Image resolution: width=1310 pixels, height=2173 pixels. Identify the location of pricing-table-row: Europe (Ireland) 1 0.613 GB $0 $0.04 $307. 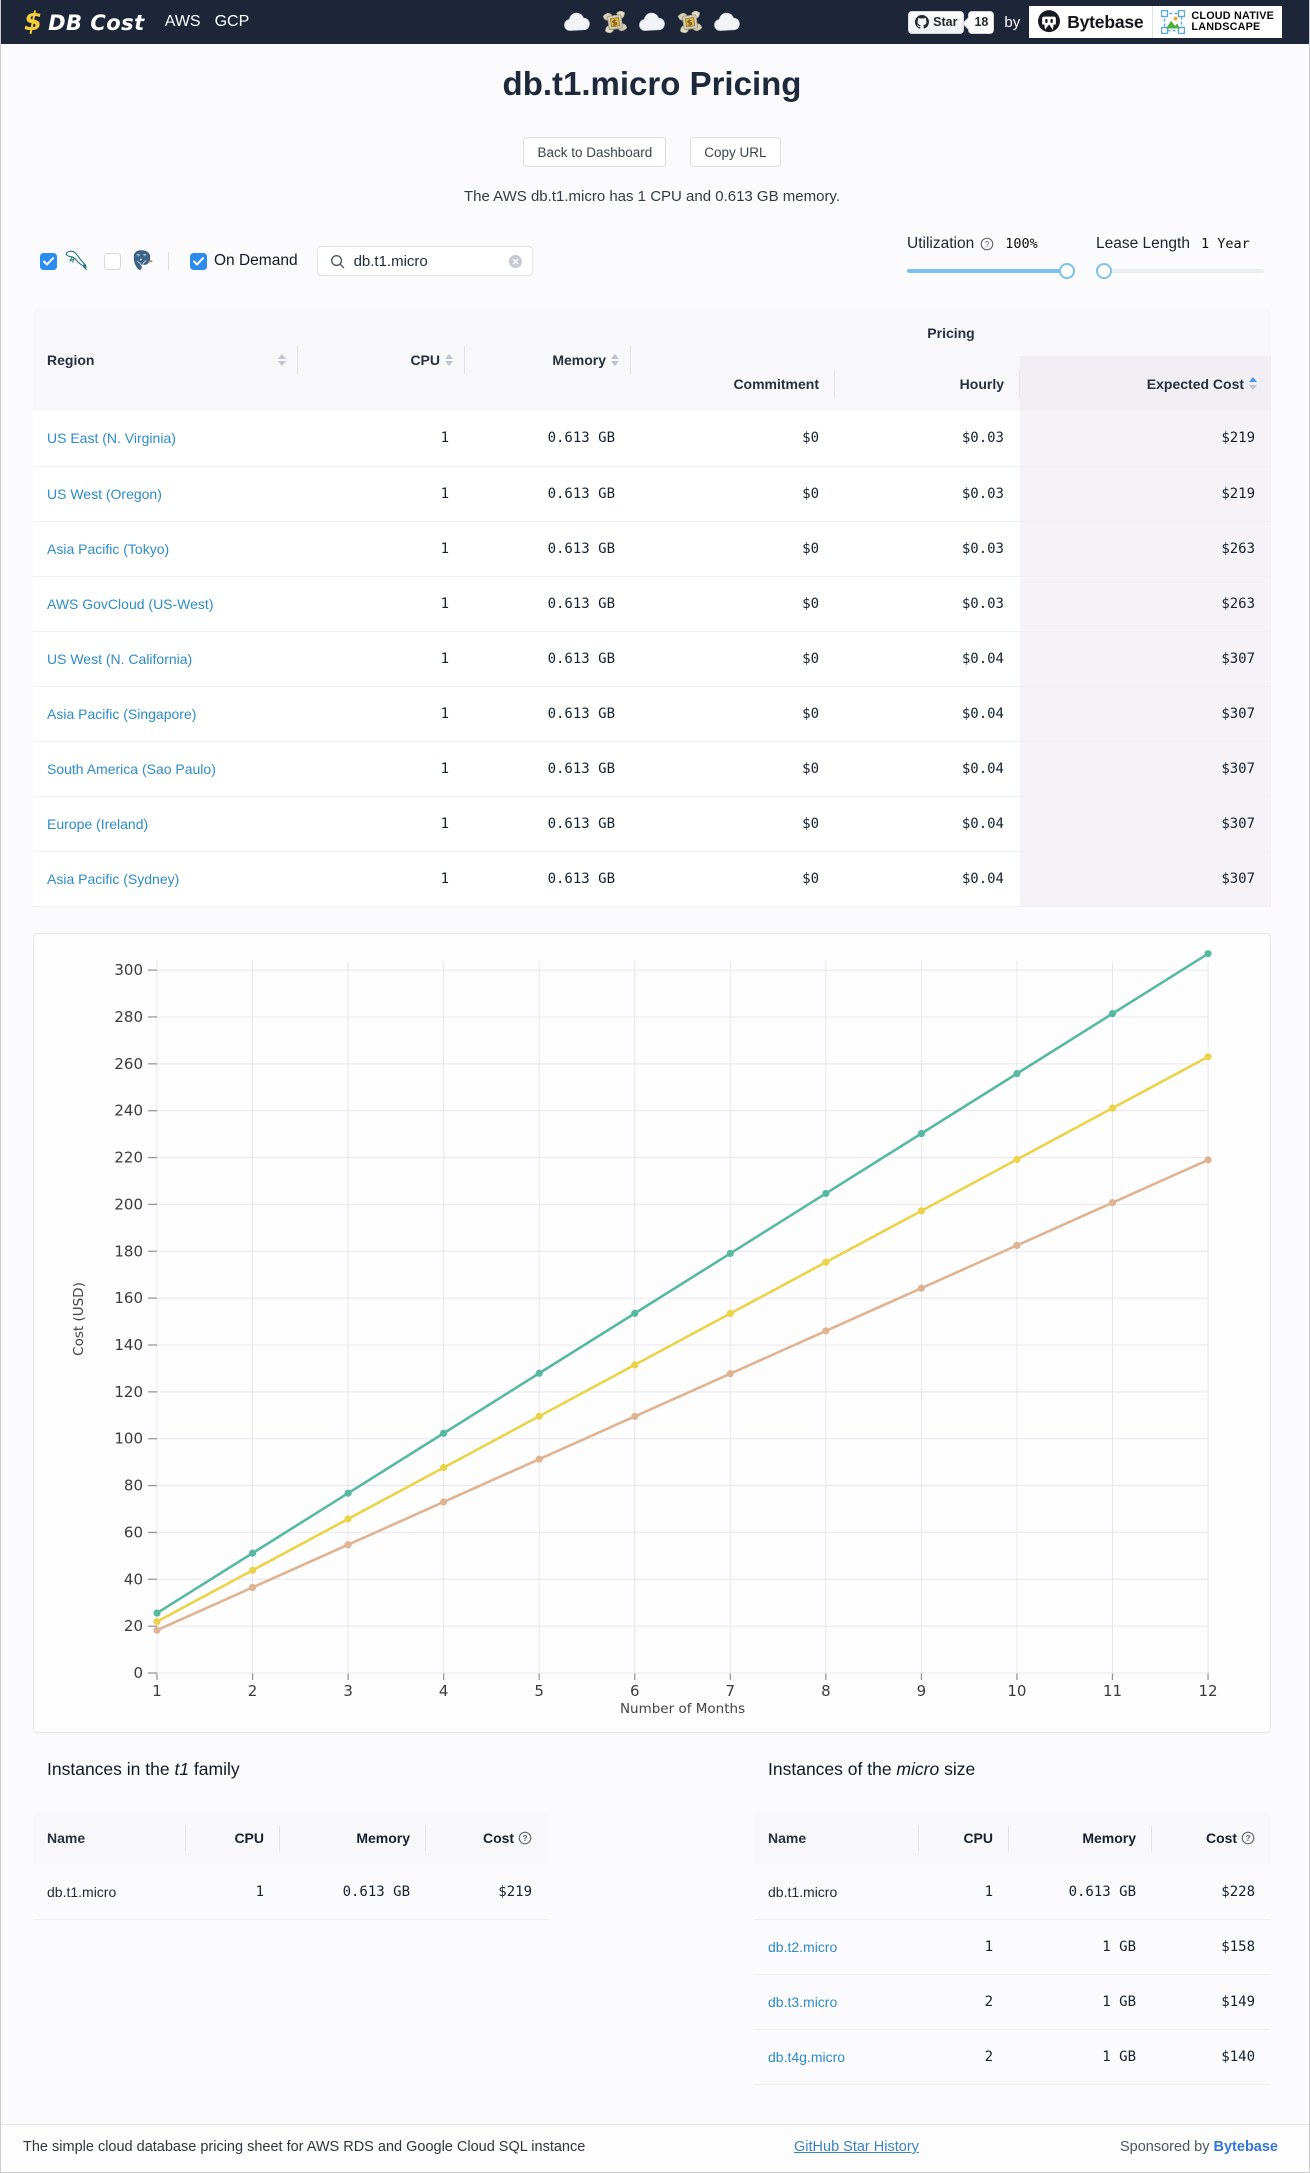
(652, 824).